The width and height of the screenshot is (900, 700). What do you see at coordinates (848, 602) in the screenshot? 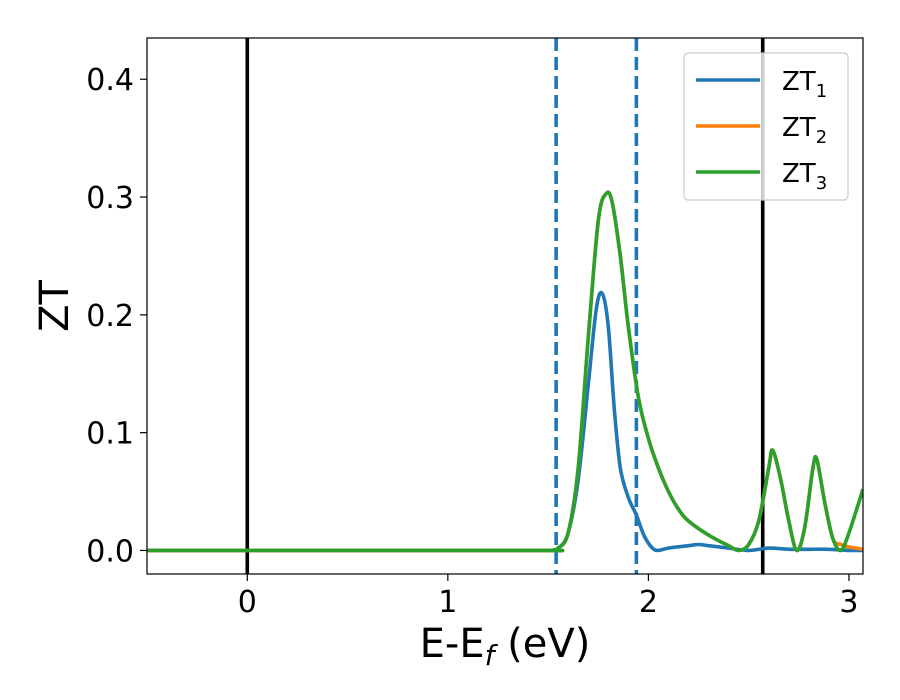
I see `x-tick-label: 3` at bounding box center [848, 602].